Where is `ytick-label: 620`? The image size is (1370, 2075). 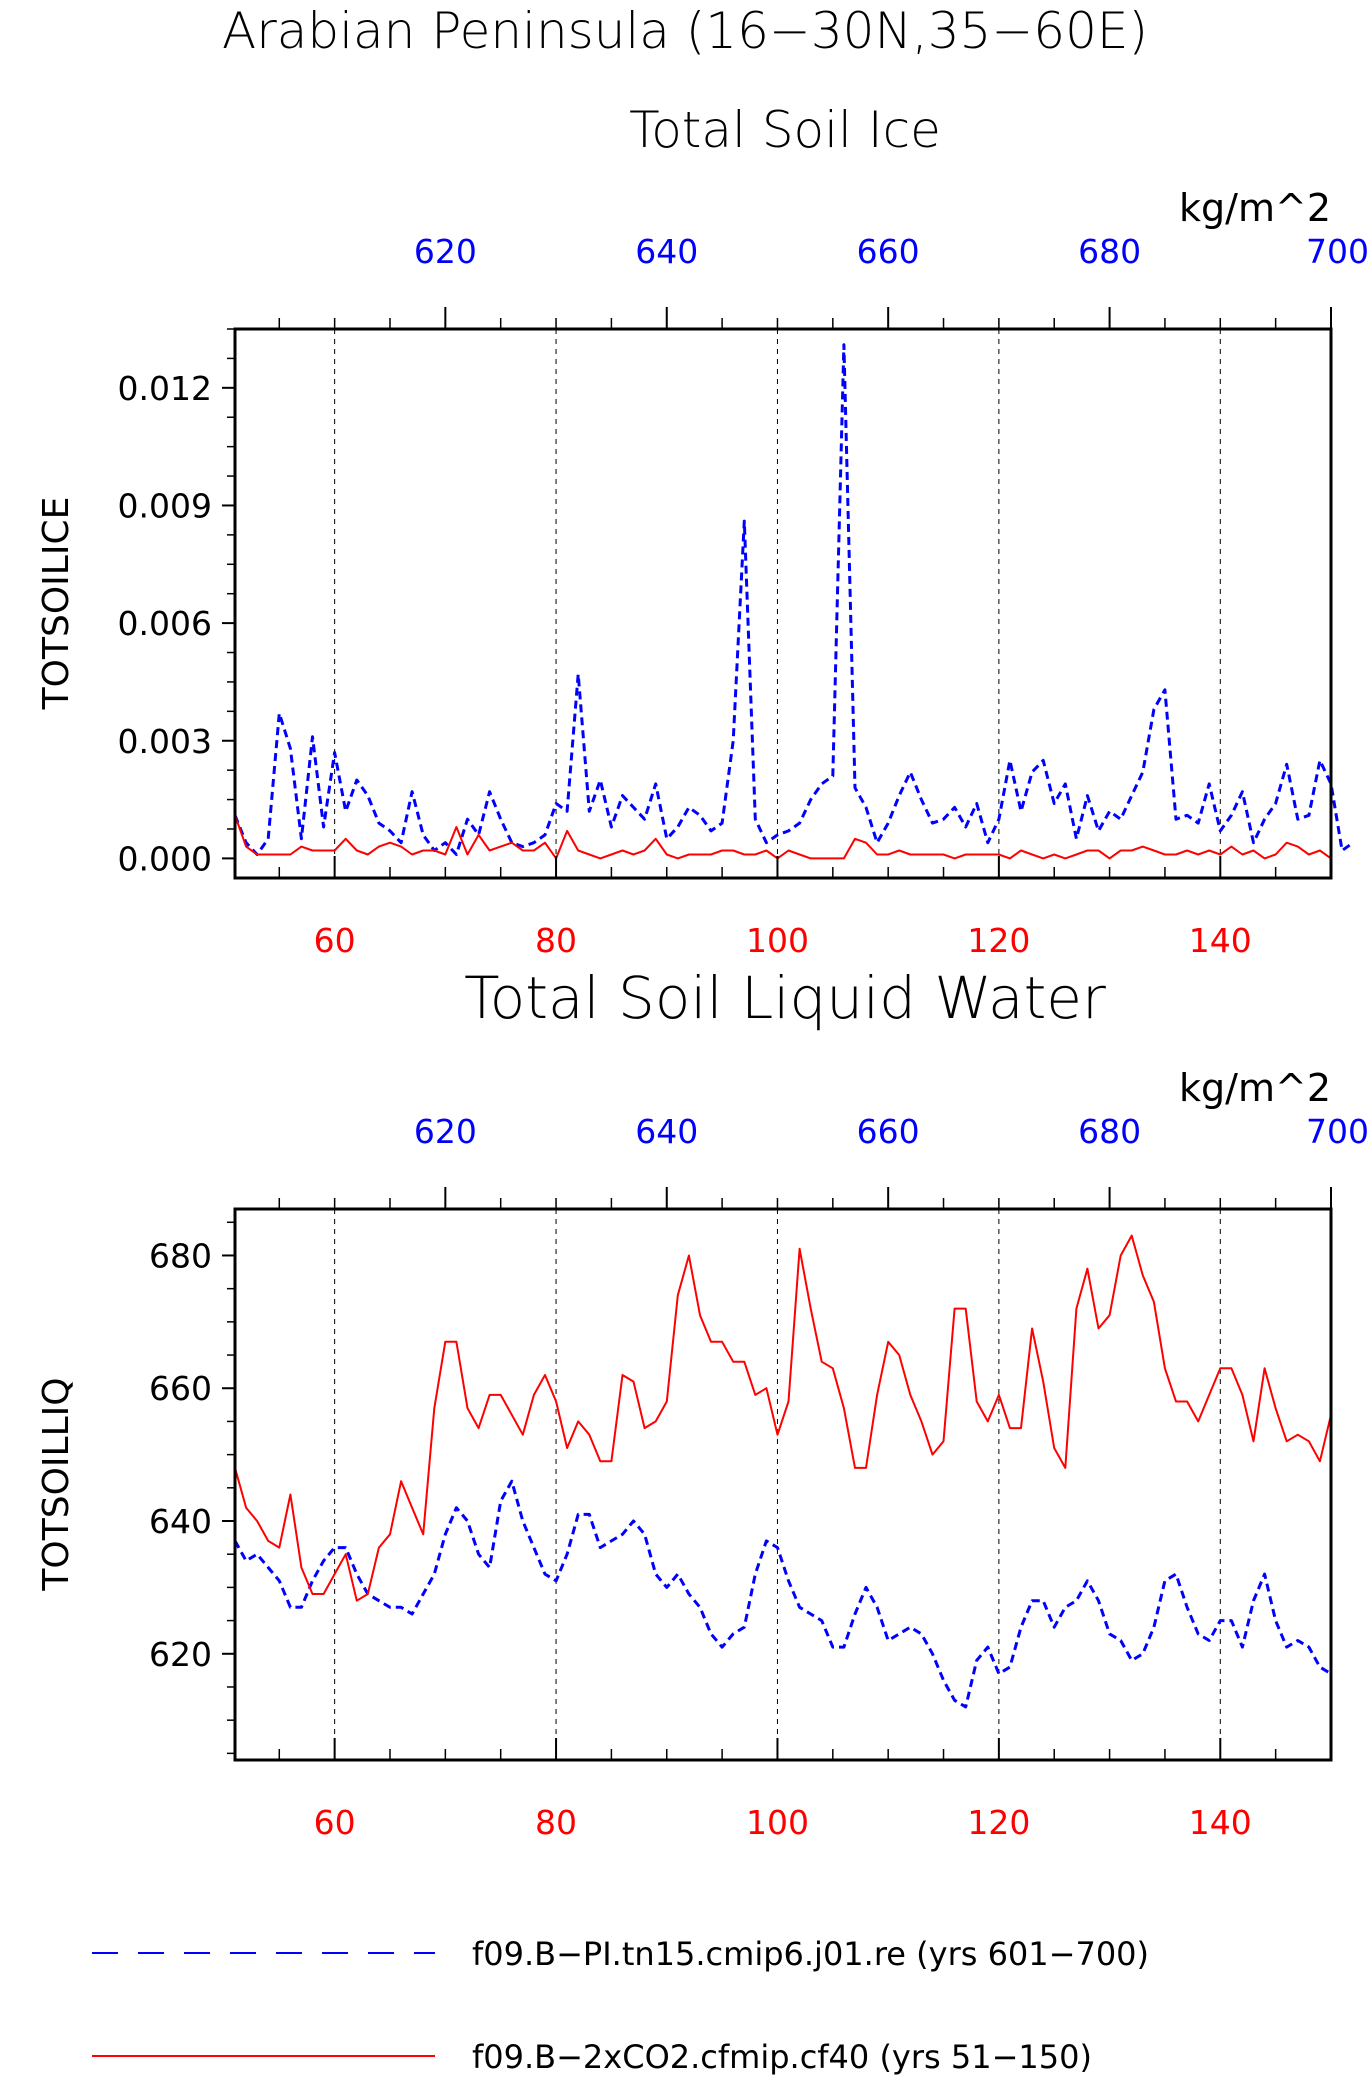 ytick-label: 620 is located at coordinates (180, 1654).